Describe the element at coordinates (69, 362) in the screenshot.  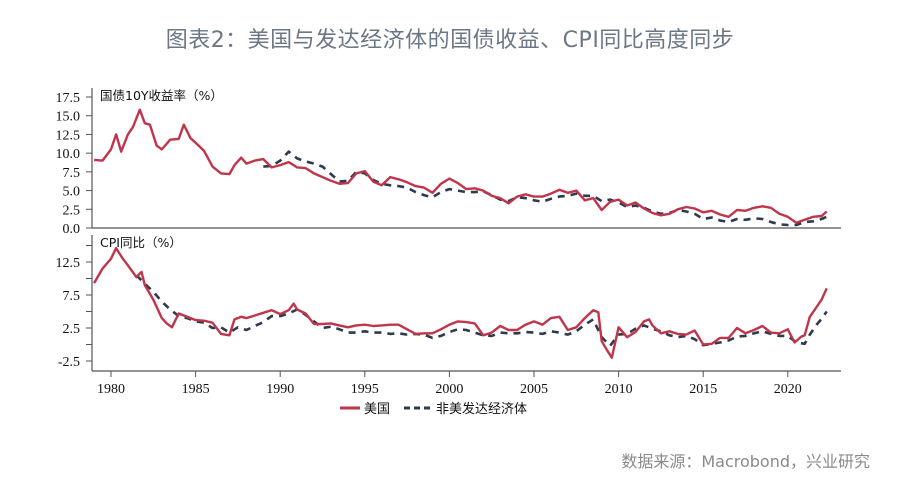
I see `y-tick-label: -2.5` at that location.